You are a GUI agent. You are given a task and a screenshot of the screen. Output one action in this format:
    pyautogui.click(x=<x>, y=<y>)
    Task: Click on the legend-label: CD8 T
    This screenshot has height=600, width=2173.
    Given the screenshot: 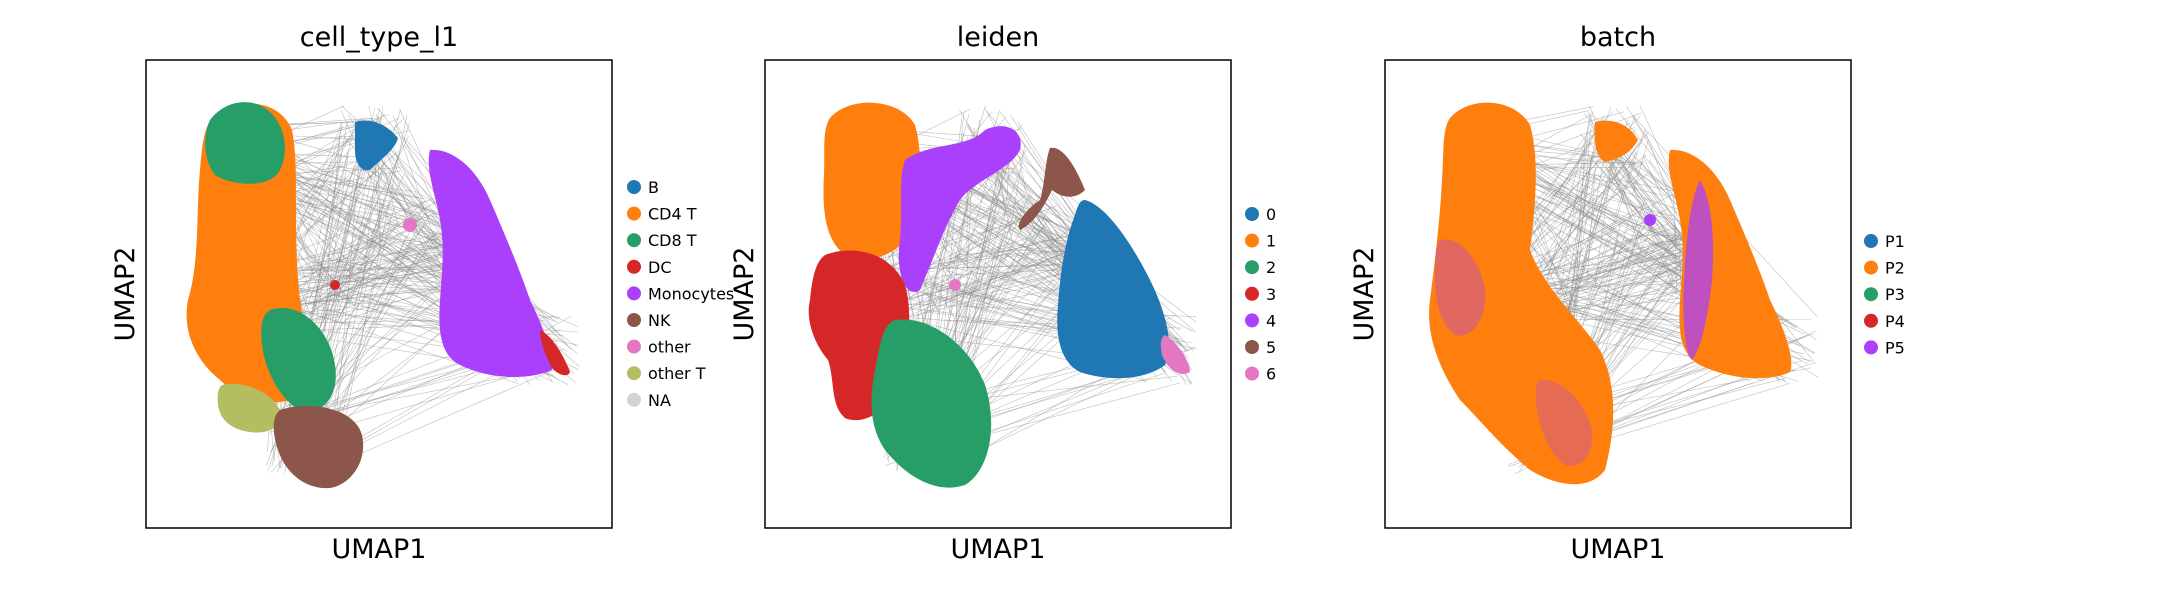 What is the action you would take?
    pyautogui.click(x=672, y=240)
    